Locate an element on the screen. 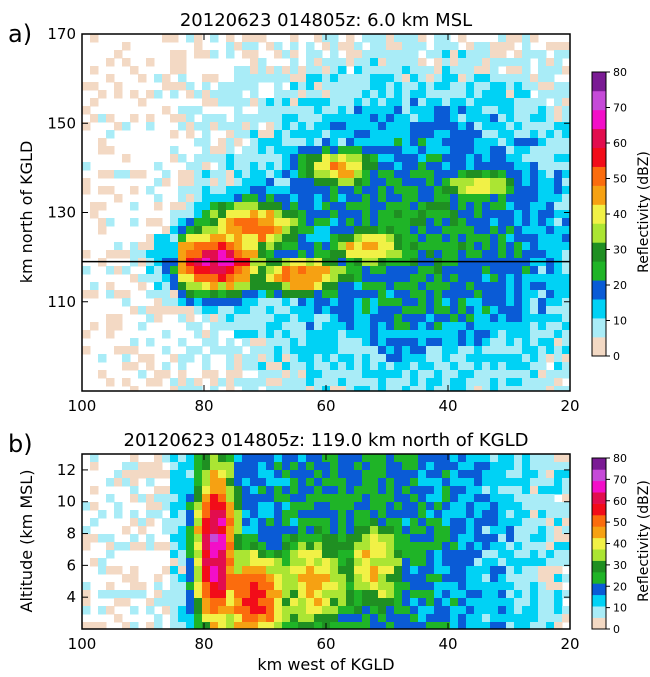 The image size is (650, 677). colorbar-tick-label: 80 is located at coordinates (620, 72).